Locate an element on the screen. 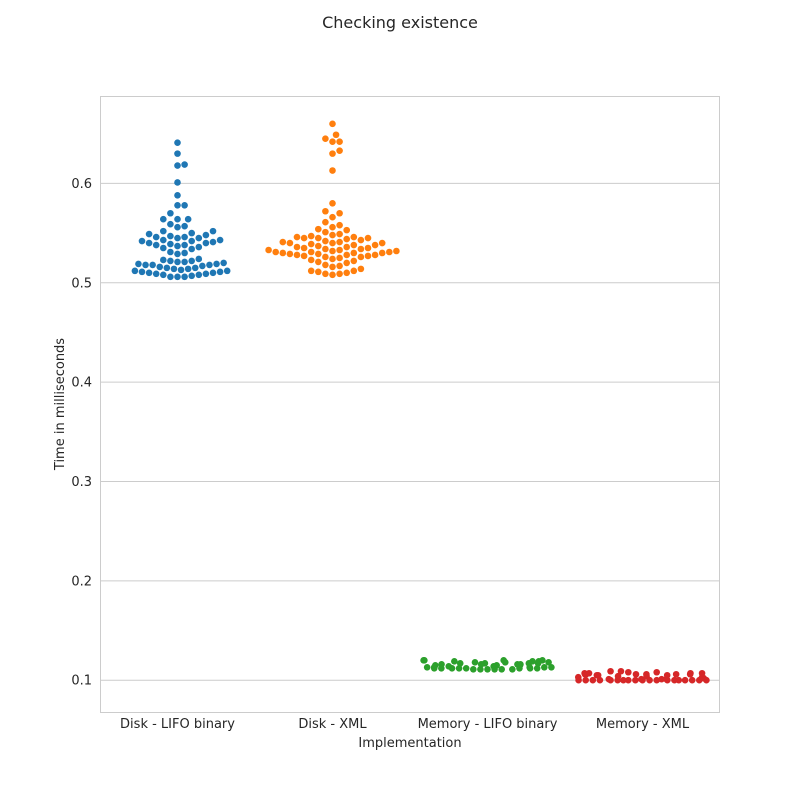  y-tick-label: 0.3 is located at coordinates (81, 482).